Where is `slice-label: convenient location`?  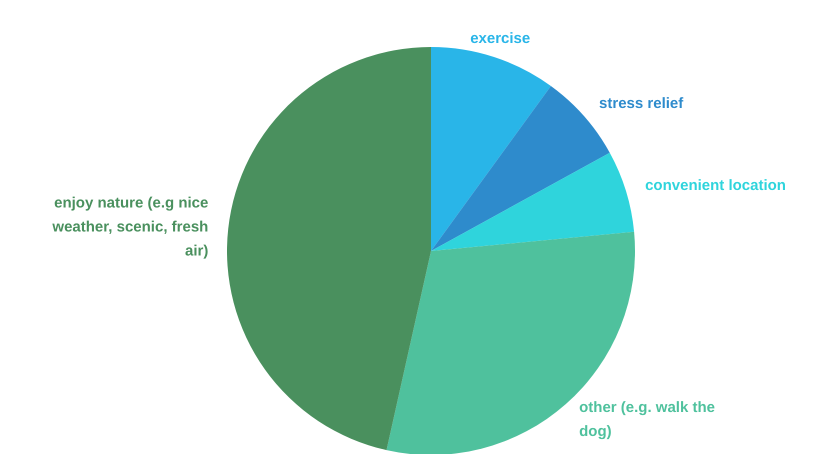 slice-label: convenient location is located at coordinates (715, 185).